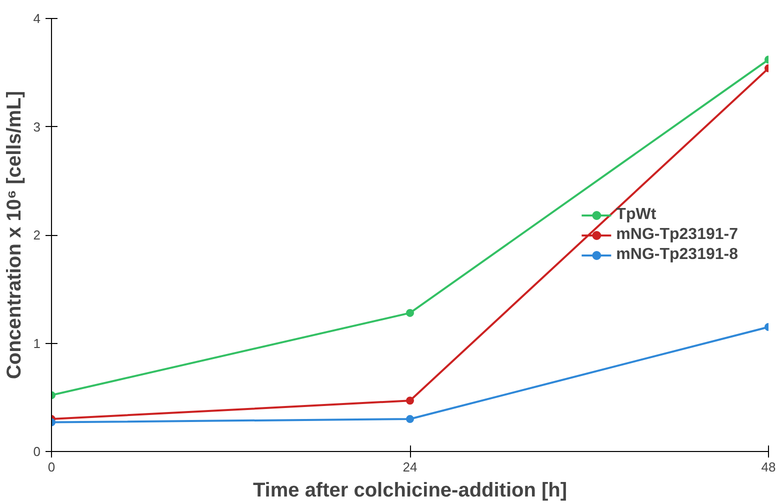 The width and height of the screenshot is (782, 504). What do you see at coordinates (677, 235) in the screenshot?
I see `legend-label: mNG-Tp23191-7` at bounding box center [677, 235].